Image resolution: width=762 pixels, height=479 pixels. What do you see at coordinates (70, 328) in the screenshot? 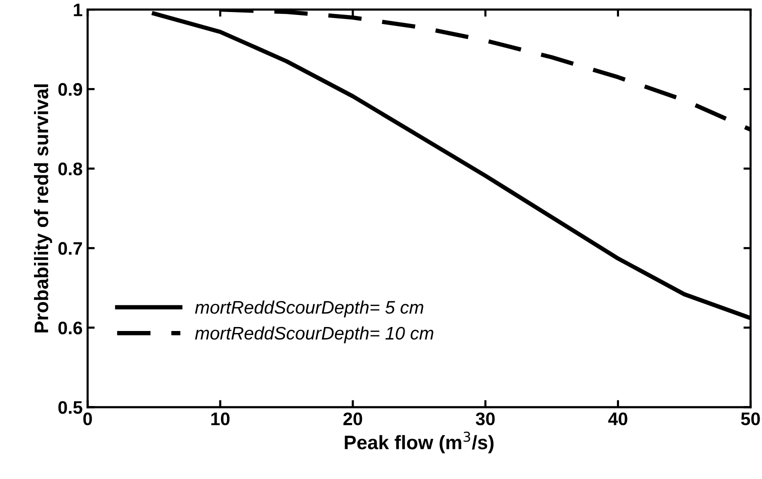
I see `y-tick-label: 0.6` at bounding box center [70, 328].